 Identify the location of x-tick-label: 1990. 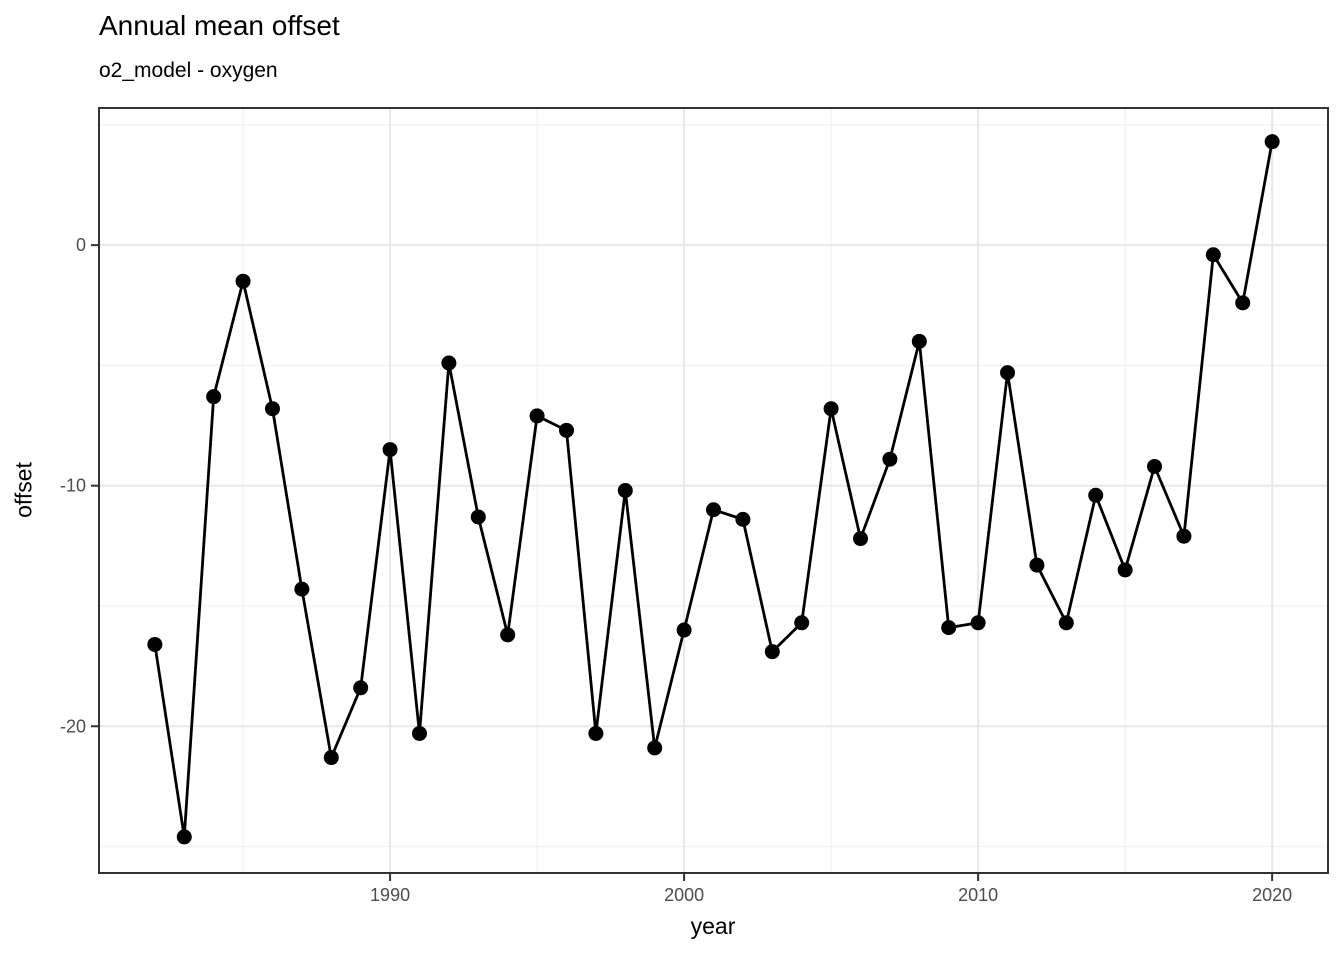
(390, 895).